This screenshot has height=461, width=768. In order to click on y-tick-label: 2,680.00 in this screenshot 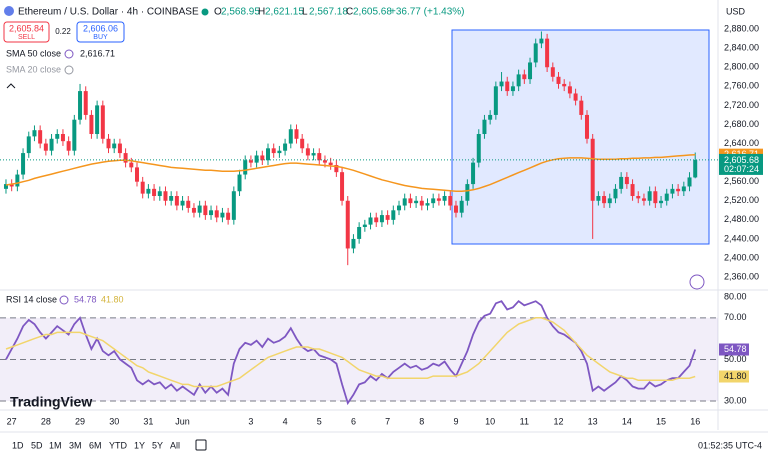, I will do `click(741, 124)`.